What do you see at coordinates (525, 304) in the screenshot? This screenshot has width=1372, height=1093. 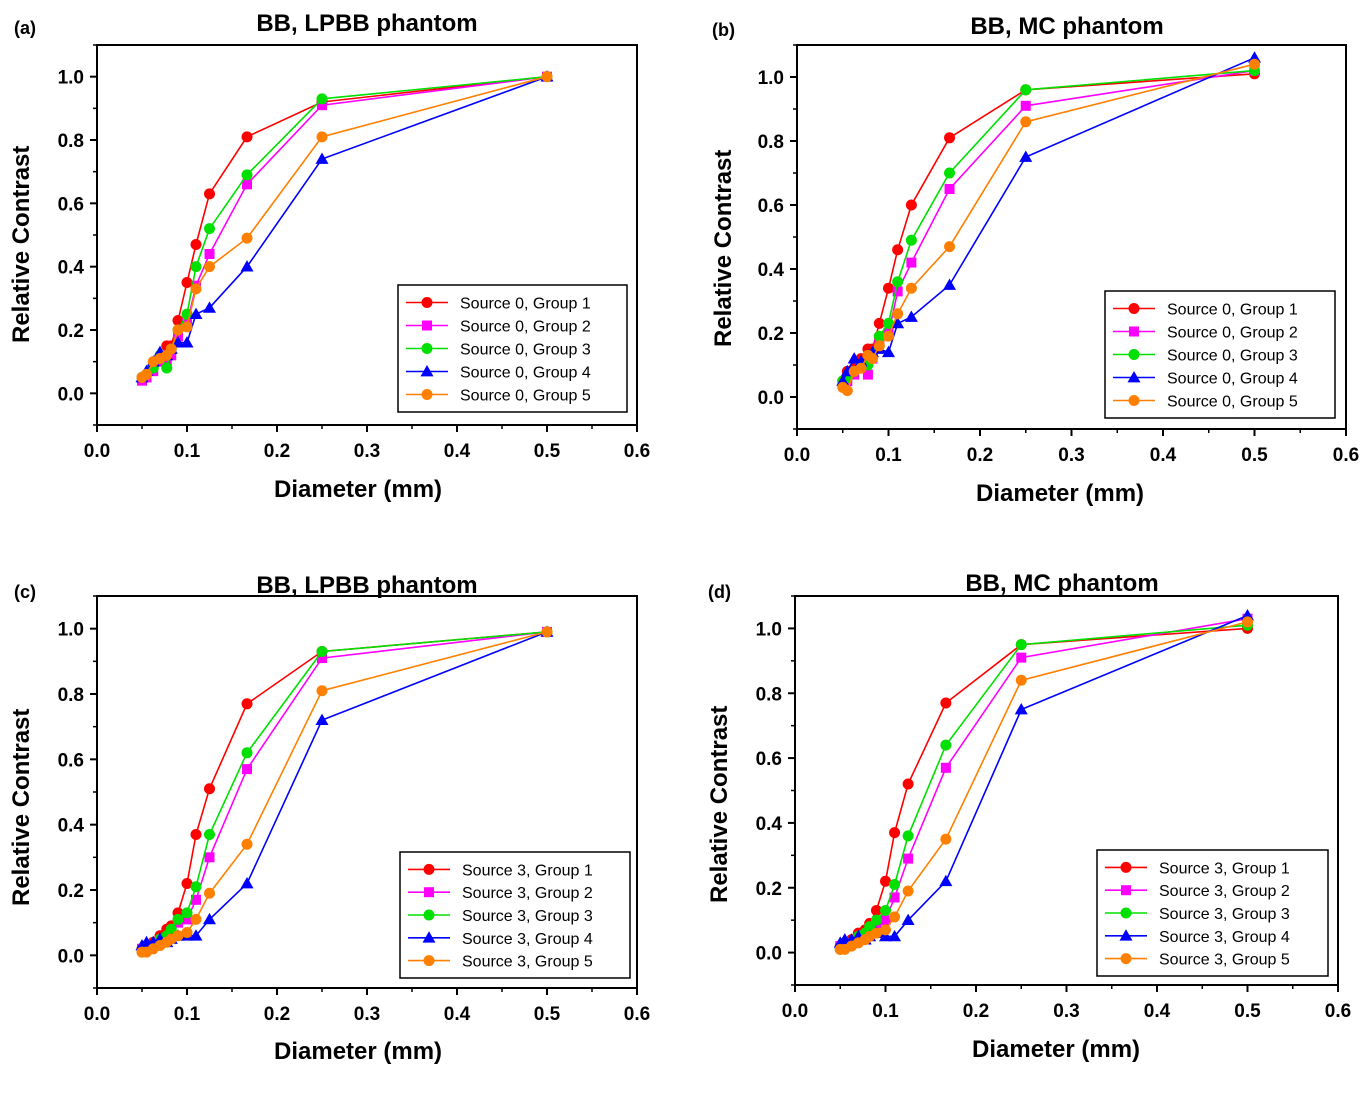 I see `legend-entry: Source 0, Group 1` at bounding box center [525, 304].